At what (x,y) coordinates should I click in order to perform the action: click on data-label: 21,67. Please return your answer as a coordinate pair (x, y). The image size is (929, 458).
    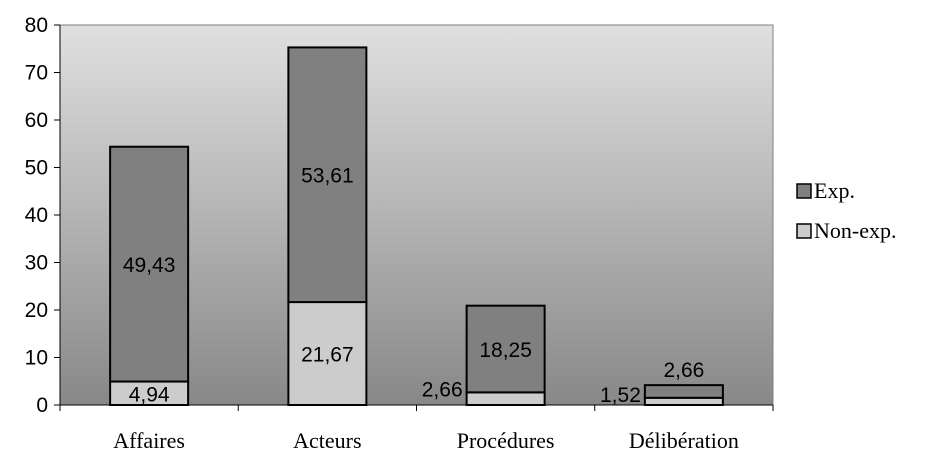
    Looking at the image, I should click on (327, 355).